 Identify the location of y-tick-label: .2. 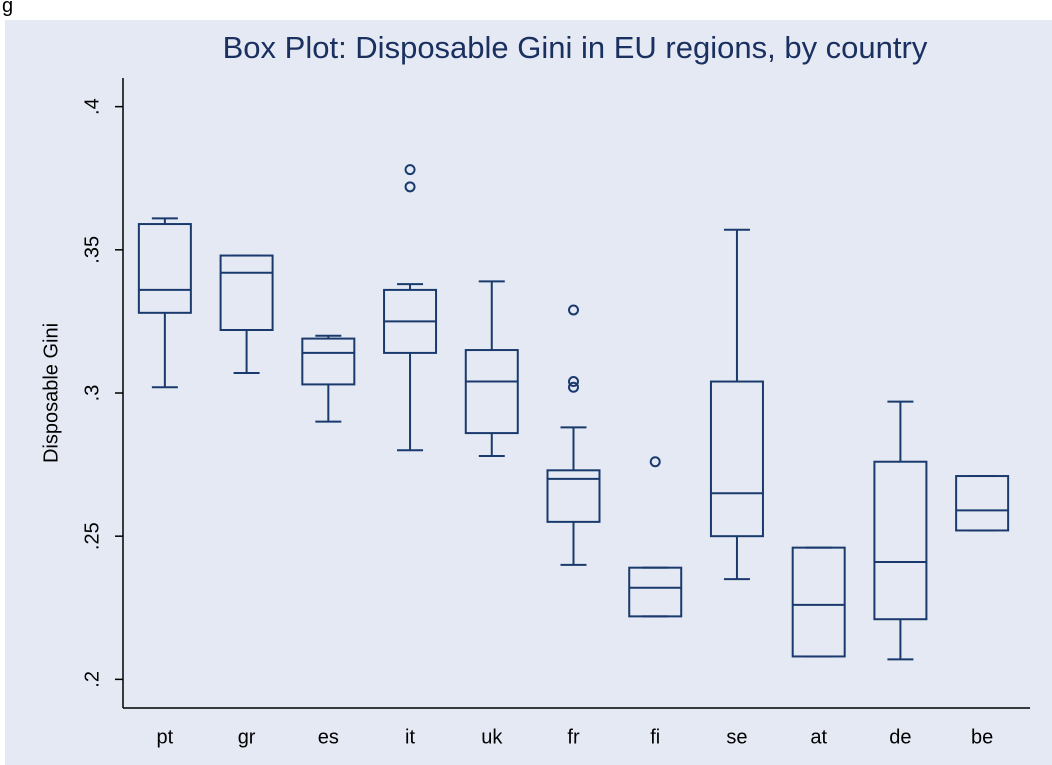
(92, 679).